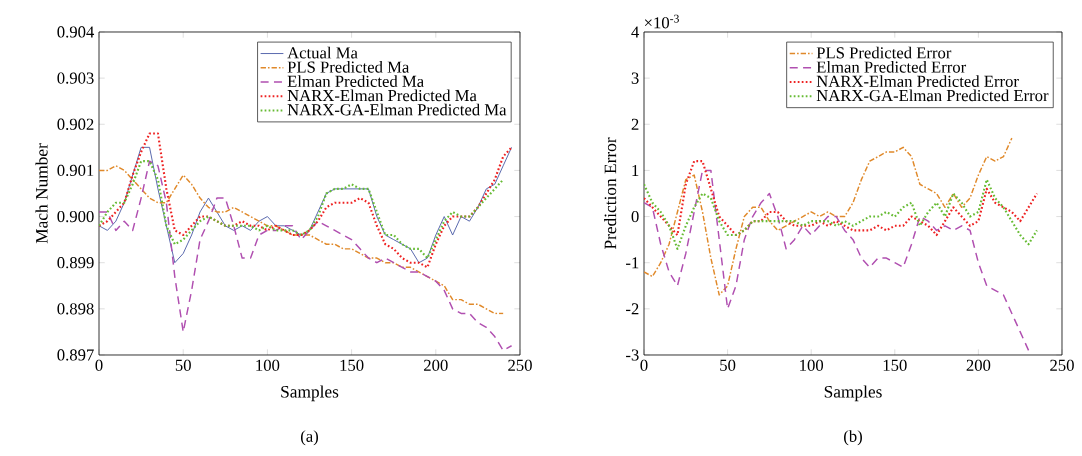 The height and width of the screenshot is (456, 1082). I want to click on y-tick-label: 0.901, so click(75, 170).